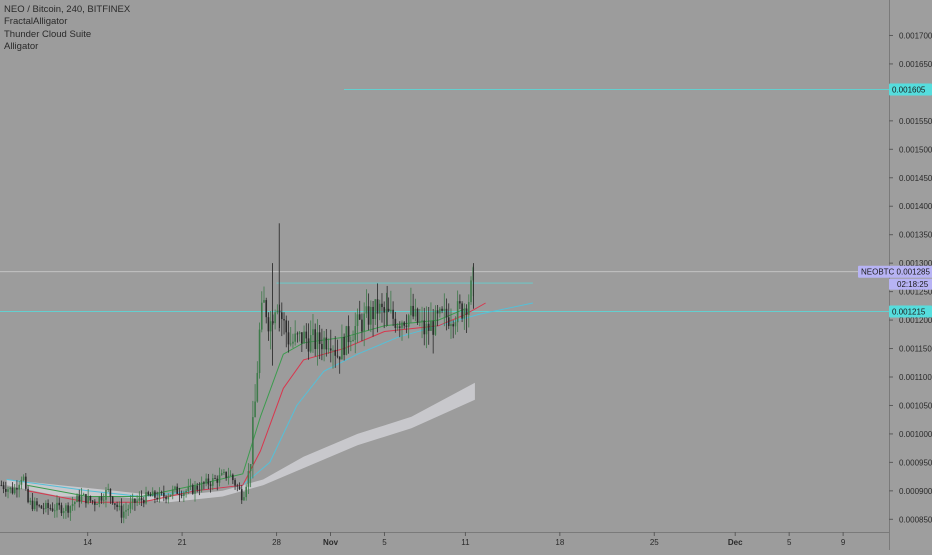 The width and height of the screenshot is (932, 555). What do you see at coordinates (910, 284) in the screenshot?
I see `countdown-bg` at bounding box center [910, 284].